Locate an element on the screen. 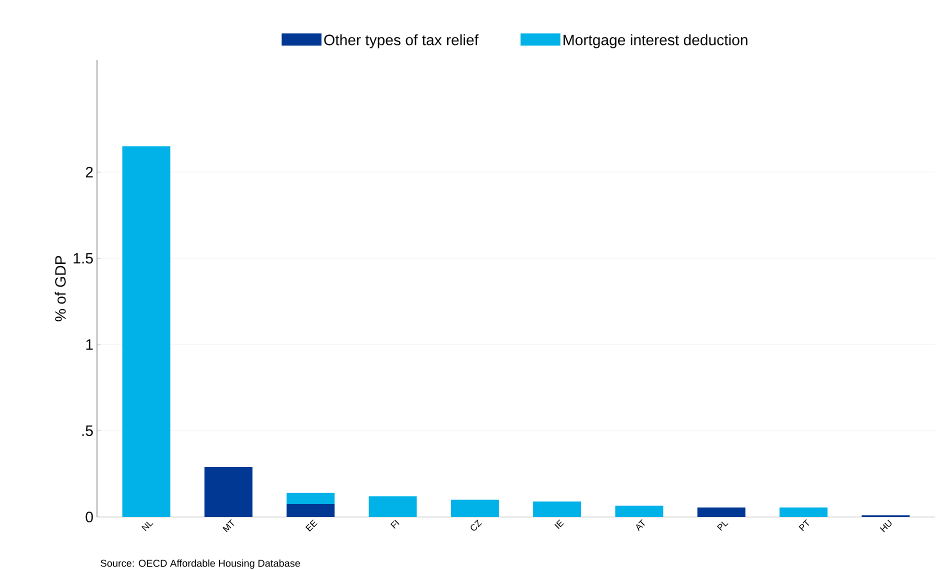 The image size is (937, 570). x-tick-label: EE is located at coordinates (311, 526).